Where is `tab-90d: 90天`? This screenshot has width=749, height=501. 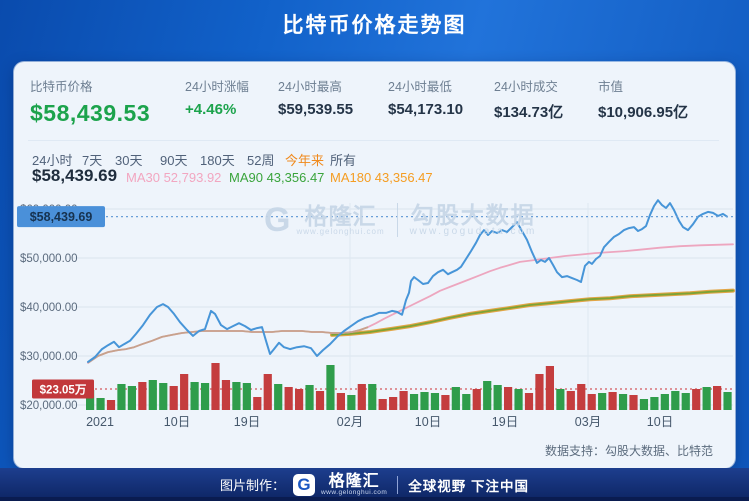
tab-90d: 90天 is located at coordinates (174, 160).